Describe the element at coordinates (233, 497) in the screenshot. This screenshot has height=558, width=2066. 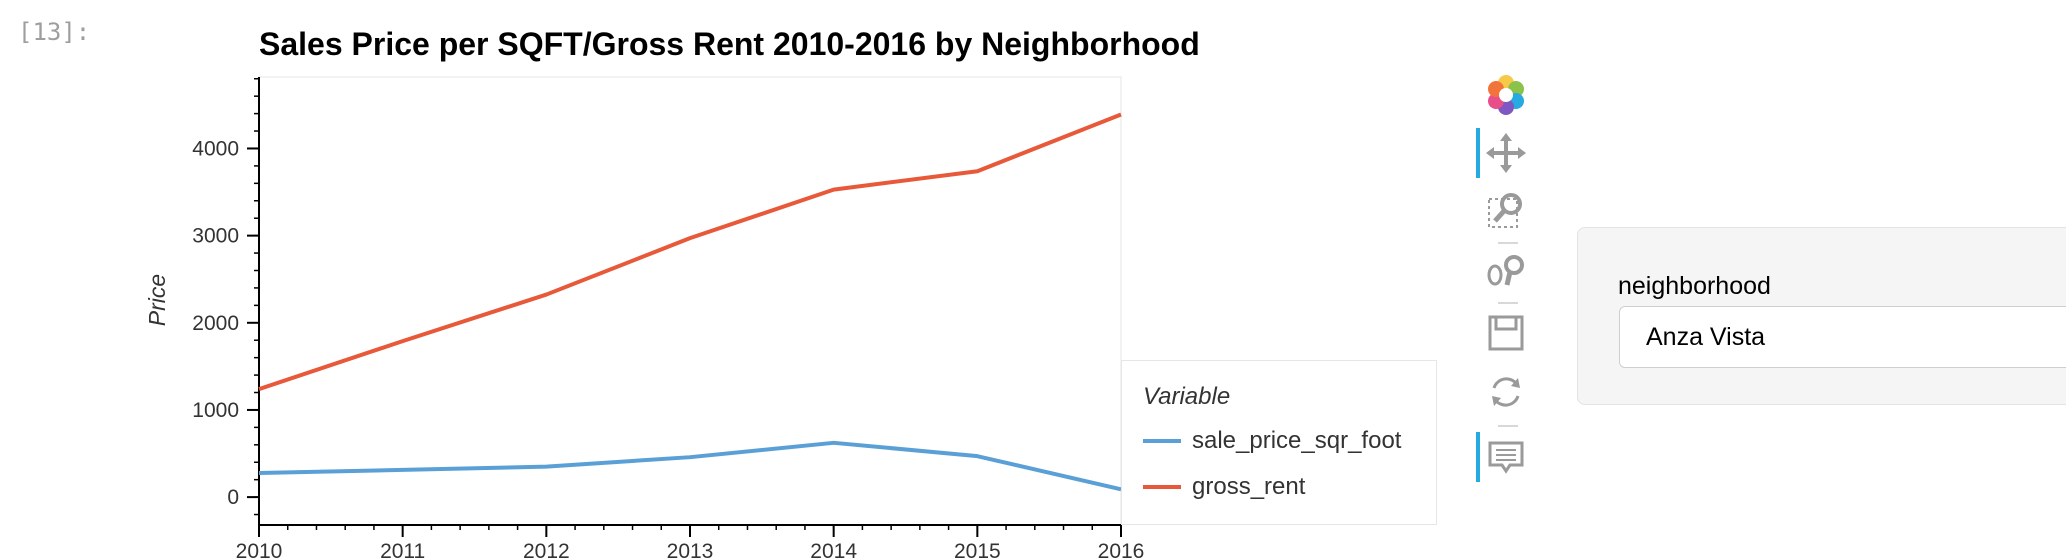
I see `y-tick-label: 0` at that location.